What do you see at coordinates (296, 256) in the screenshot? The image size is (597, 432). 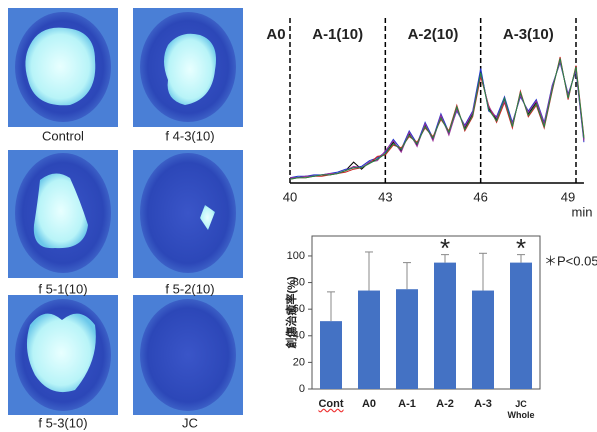 I see `y-tick-label: 100` at bounding box center [296, 256].